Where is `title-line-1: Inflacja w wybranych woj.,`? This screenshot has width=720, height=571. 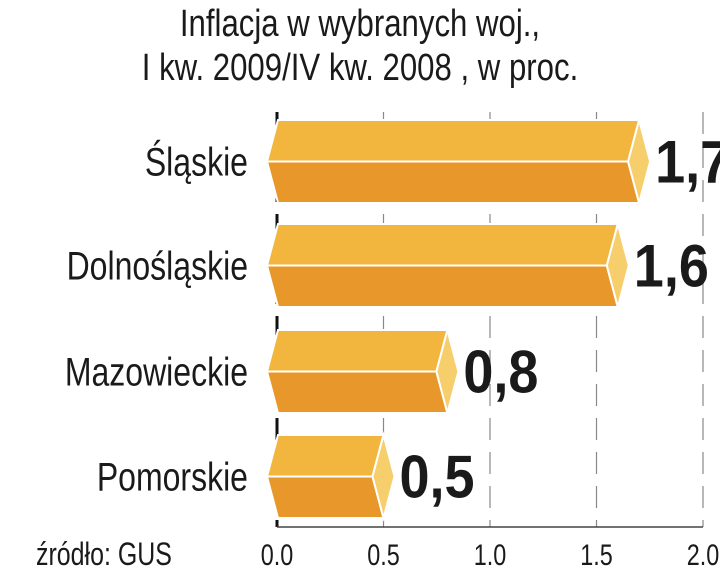 title-line-1: Inflacja w wybranych woj., is located at coordinates (360, 24).